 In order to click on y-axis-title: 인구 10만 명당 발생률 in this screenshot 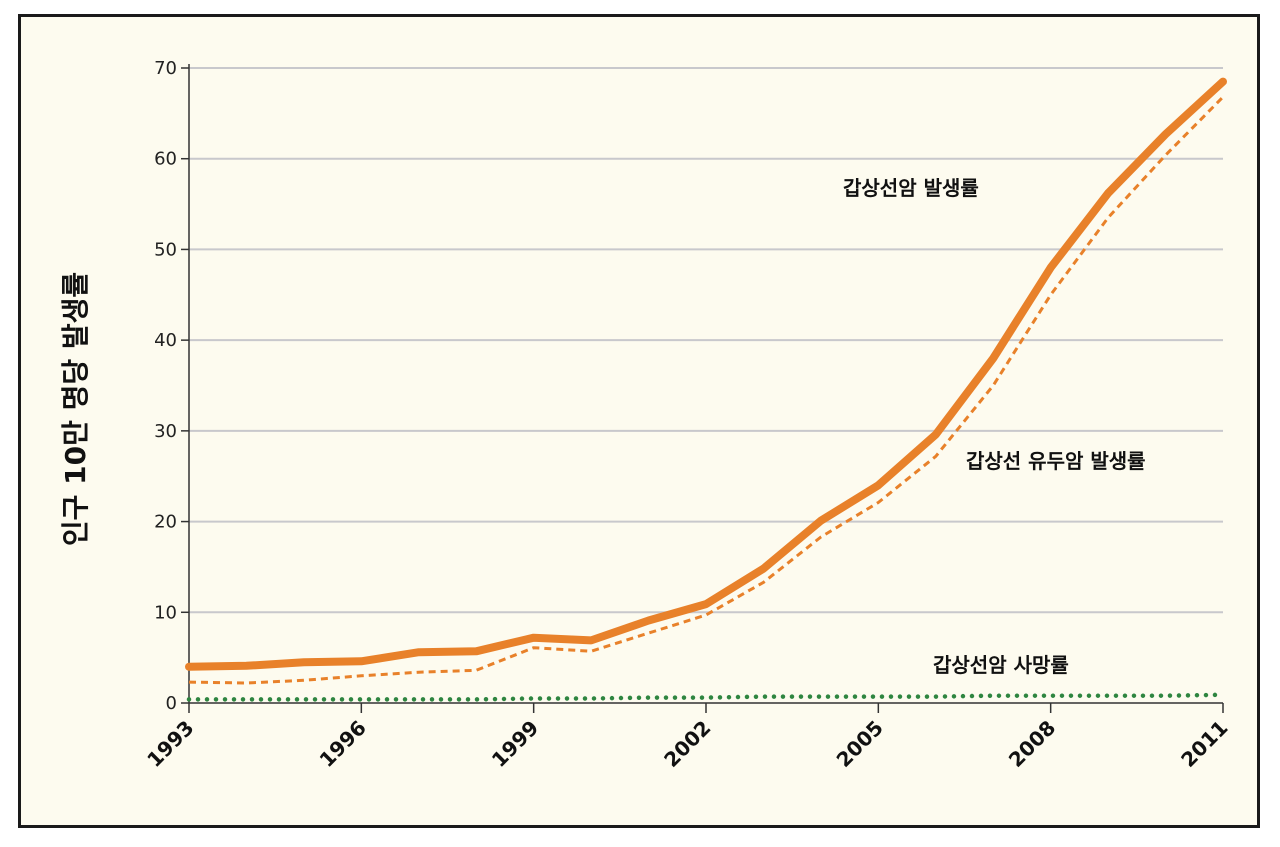, I will do `click(75, 409)`.